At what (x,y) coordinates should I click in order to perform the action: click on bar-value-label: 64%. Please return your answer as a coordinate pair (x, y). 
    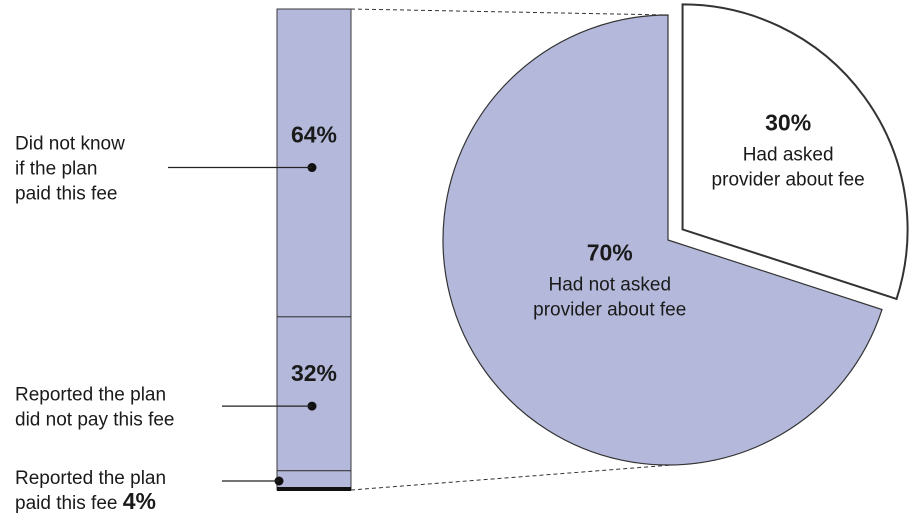
    Looking at the image, I should click on (314, 135).